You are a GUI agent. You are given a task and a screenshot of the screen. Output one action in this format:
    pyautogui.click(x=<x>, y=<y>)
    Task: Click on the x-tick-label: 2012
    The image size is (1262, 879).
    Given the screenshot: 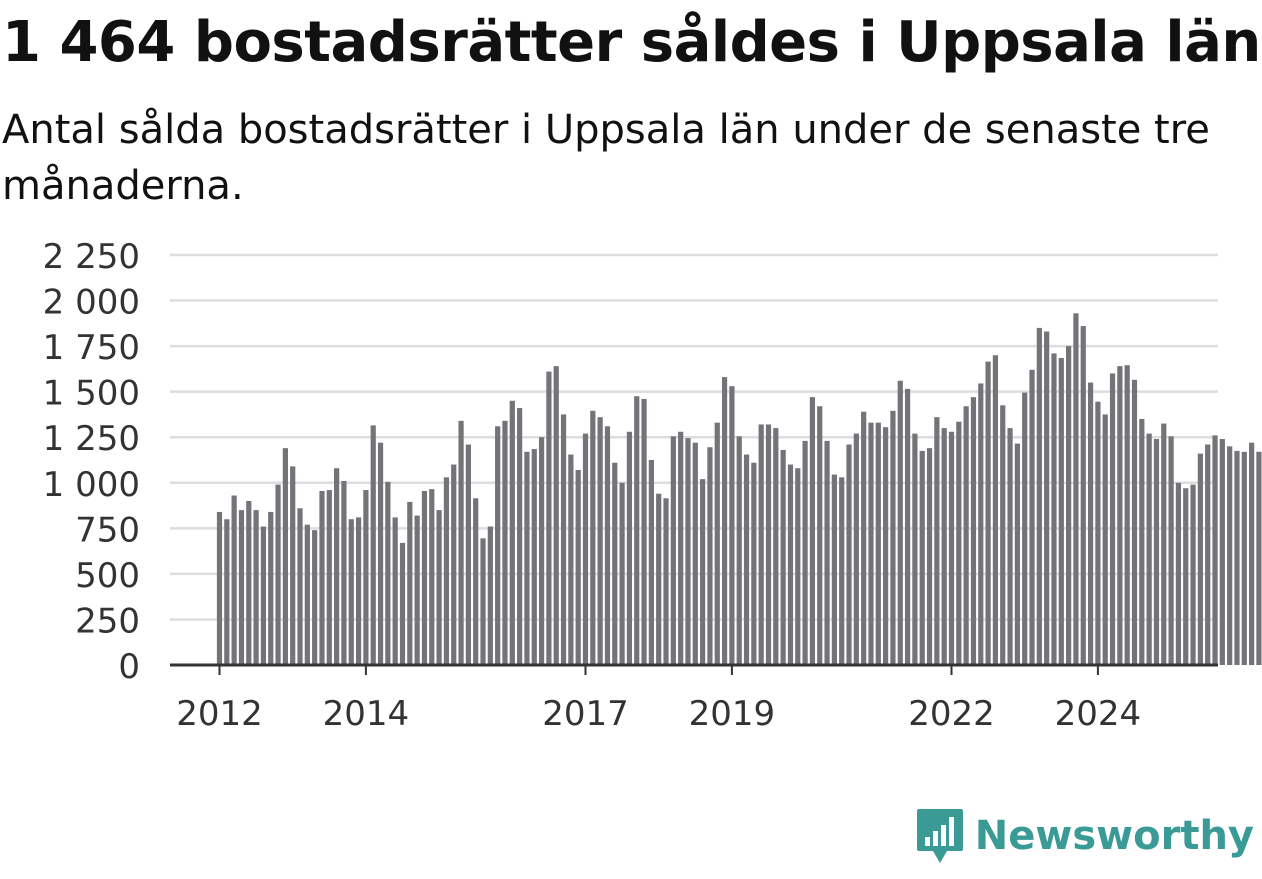 What is the action you would take?
    pyautogui.click(x=219, y=714)
    